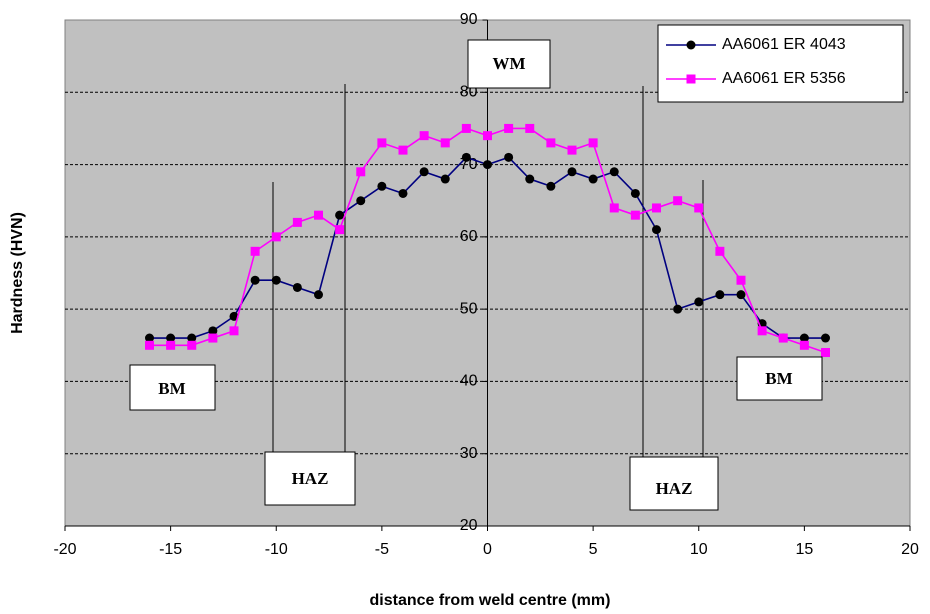  I want to click on x-tick-label: -15, so click(170, 549).